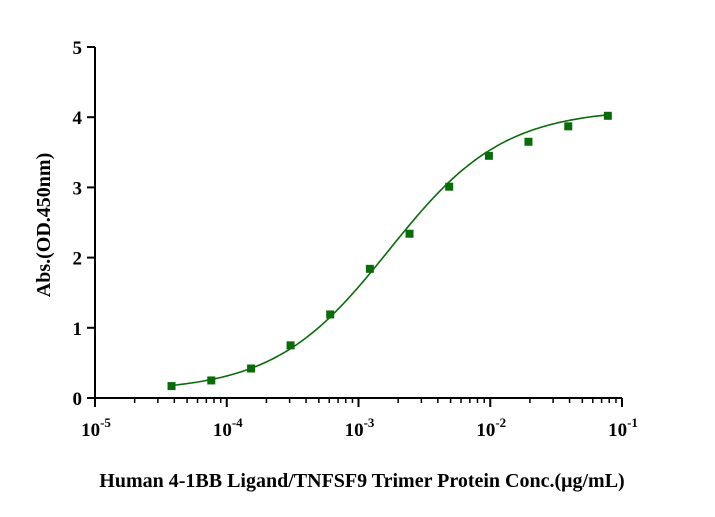 Image resolution: width=715 pixels, height=517 pixels. I want to click on y-tick-label: 3, so click(78, 188).